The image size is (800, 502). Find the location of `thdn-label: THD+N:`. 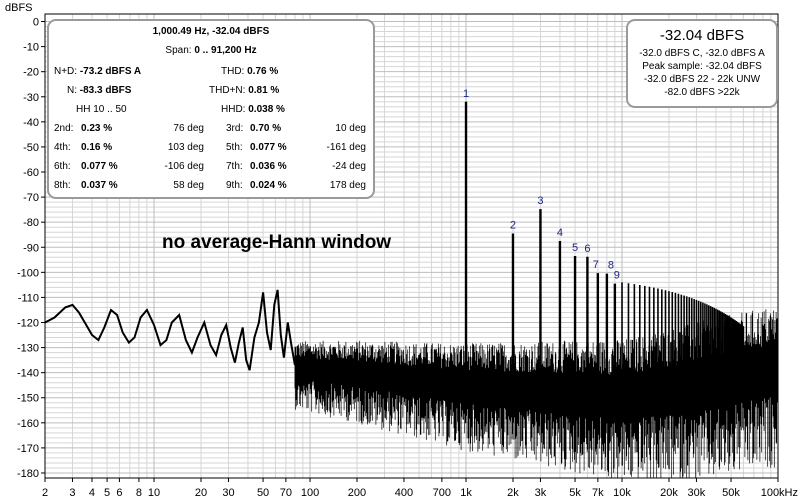

thdn-label: THD+N: is located at coordinates (227, 90).